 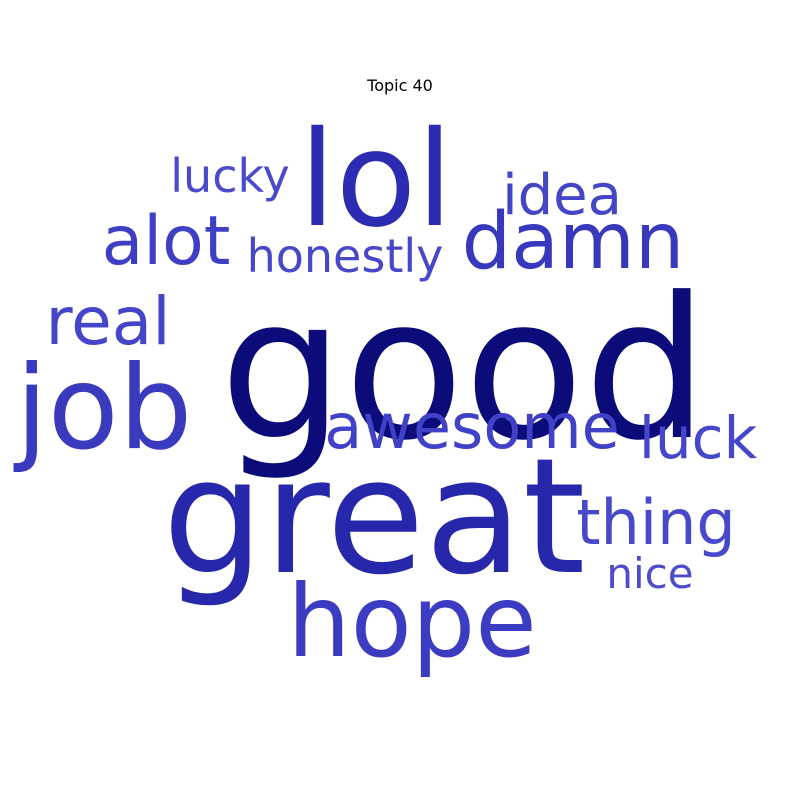 What do you see at coordinates (345, 256) in the screenshot?
I see `word-honestly: honestly` at bounding box center [345, 256].